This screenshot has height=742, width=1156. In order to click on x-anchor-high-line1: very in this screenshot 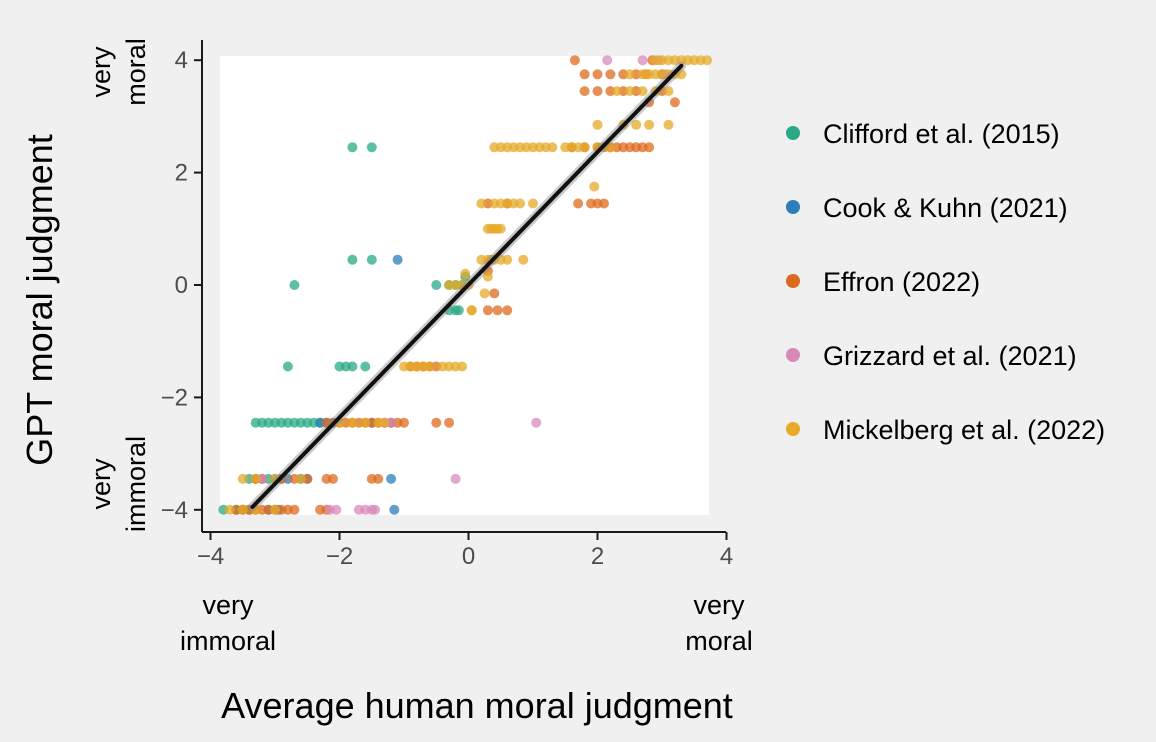, I will do `click(719, 605)`.